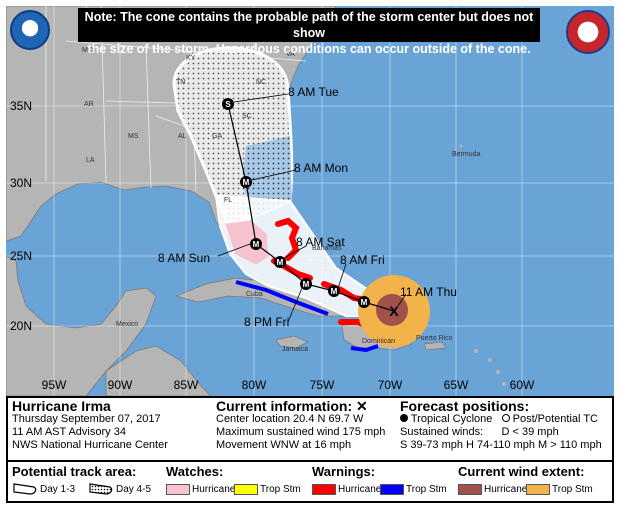 This screenshot has height=509, width=620. Describe the element at coordinates (178, 489) in the screenshot. I see `watch-hurricane-swatch` at that location.